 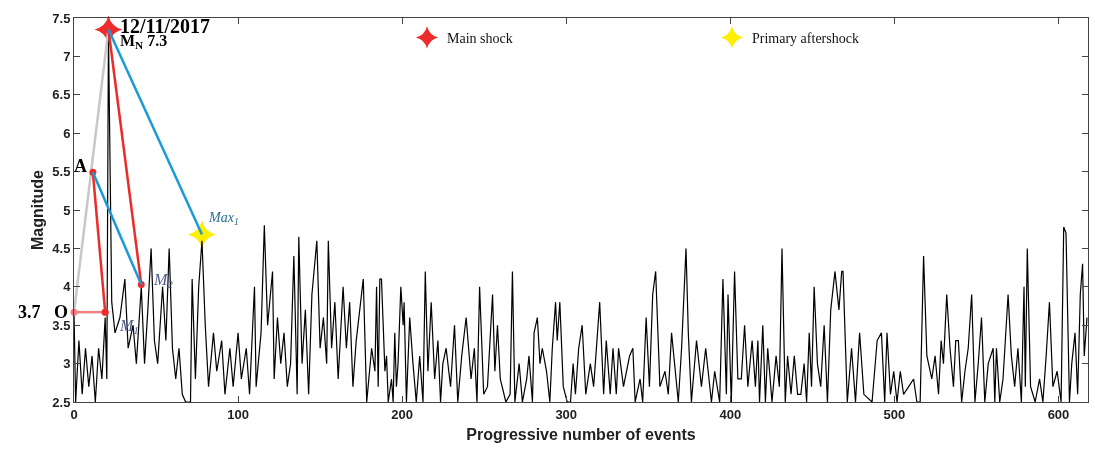 I want to click on annotation: Max$_{1}$, so click(x=223, y=218).